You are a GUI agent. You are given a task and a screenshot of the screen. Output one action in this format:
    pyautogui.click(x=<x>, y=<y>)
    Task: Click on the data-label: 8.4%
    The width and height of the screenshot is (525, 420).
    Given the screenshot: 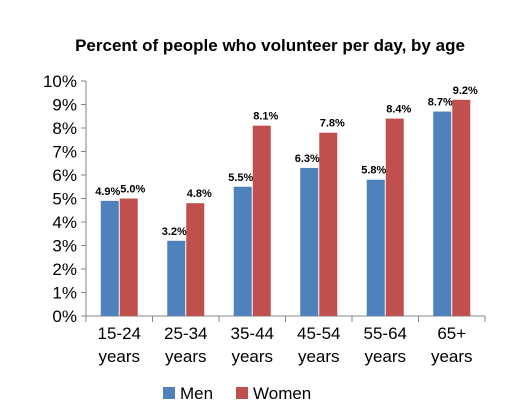 What is the action you would take?
    pyautogui.click(x=398, y=110)
    